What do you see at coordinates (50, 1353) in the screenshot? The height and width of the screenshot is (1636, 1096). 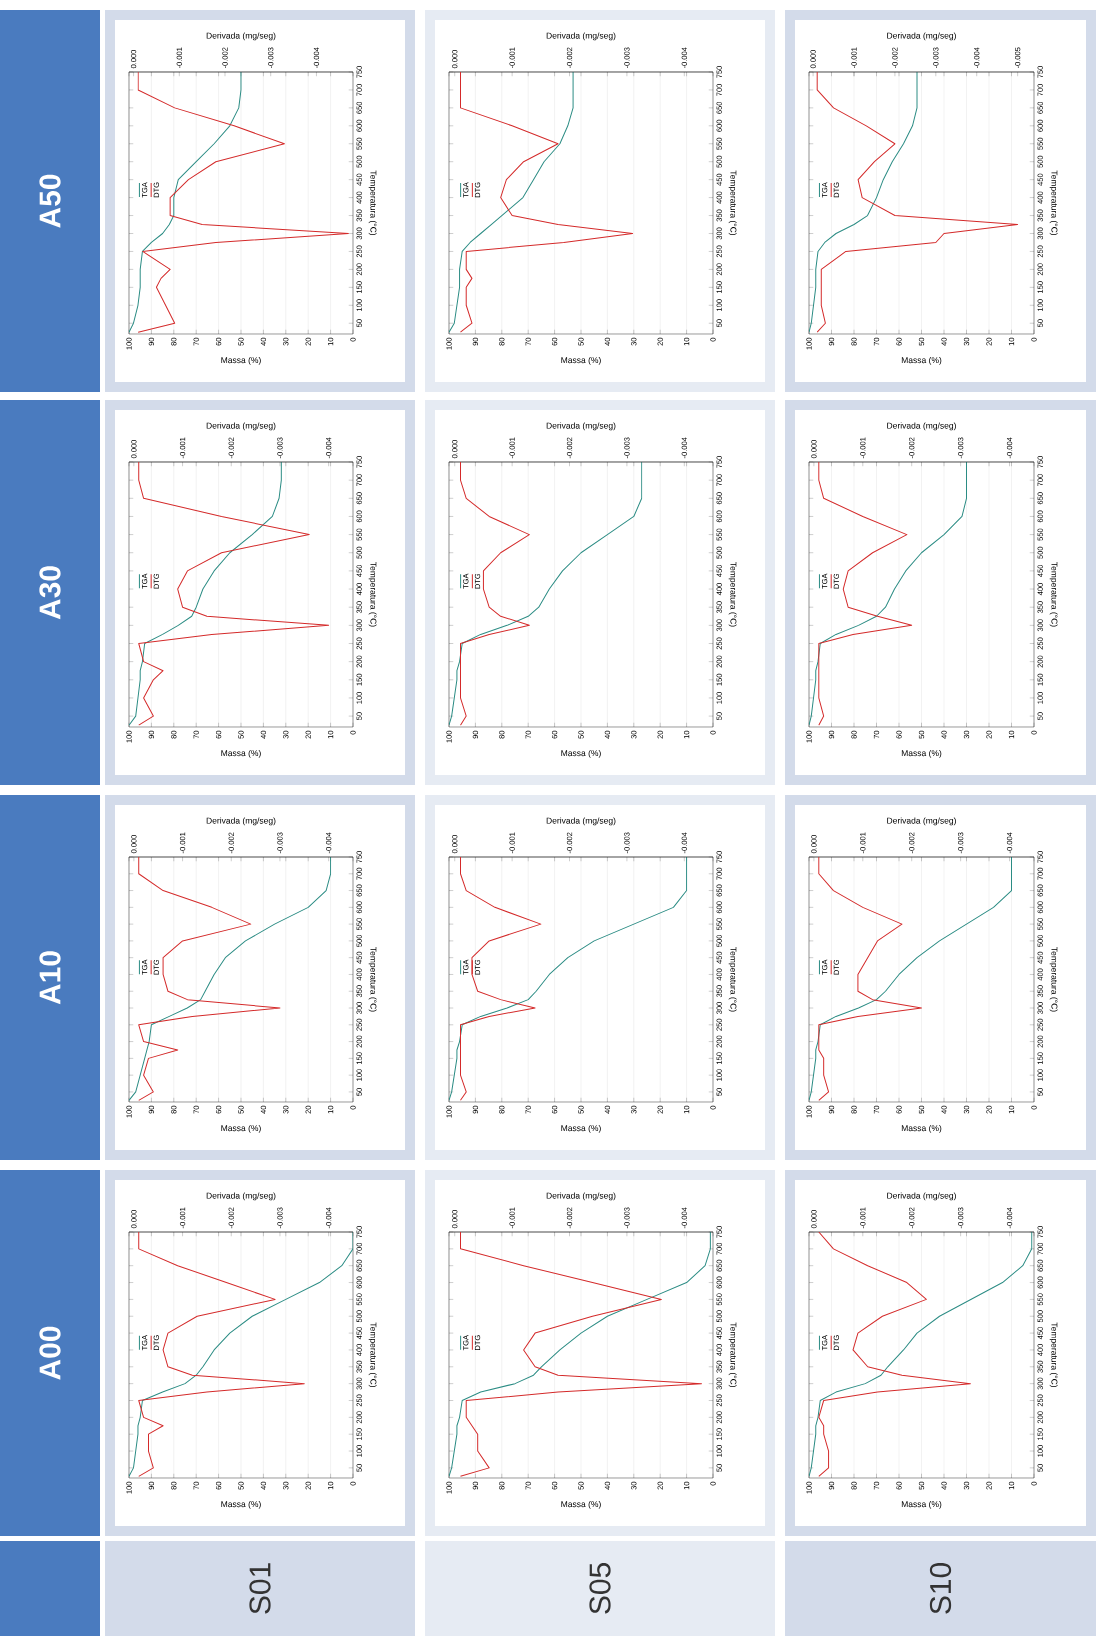 I see `text: A00` at bounding box center [50, 1353].